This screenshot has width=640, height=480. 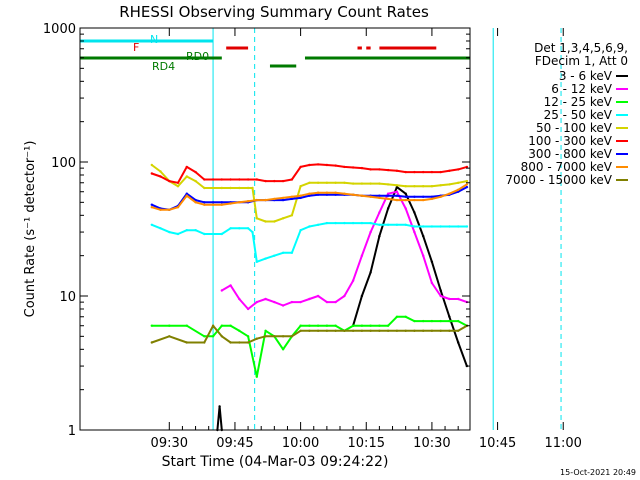 What do you see at coordinates (30, 229) in the screenshot?
I see `y-axis-label: Count Rate (s⁻¹ detector⁻¹)` at bounding box center [30, 229].